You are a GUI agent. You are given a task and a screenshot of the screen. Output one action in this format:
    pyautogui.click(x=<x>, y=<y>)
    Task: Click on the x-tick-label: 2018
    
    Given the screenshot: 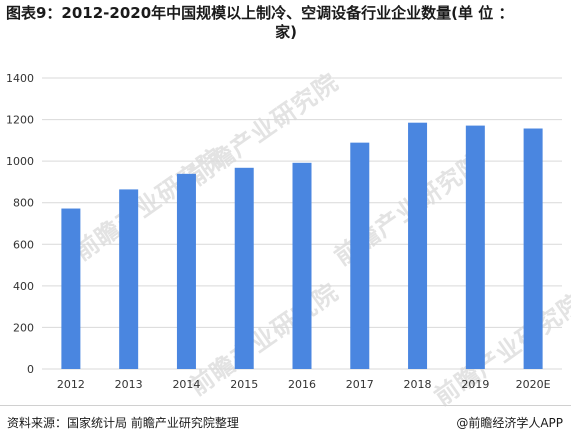 What is the action you would take?
    pyautogui.click(x=418, y=384)
    